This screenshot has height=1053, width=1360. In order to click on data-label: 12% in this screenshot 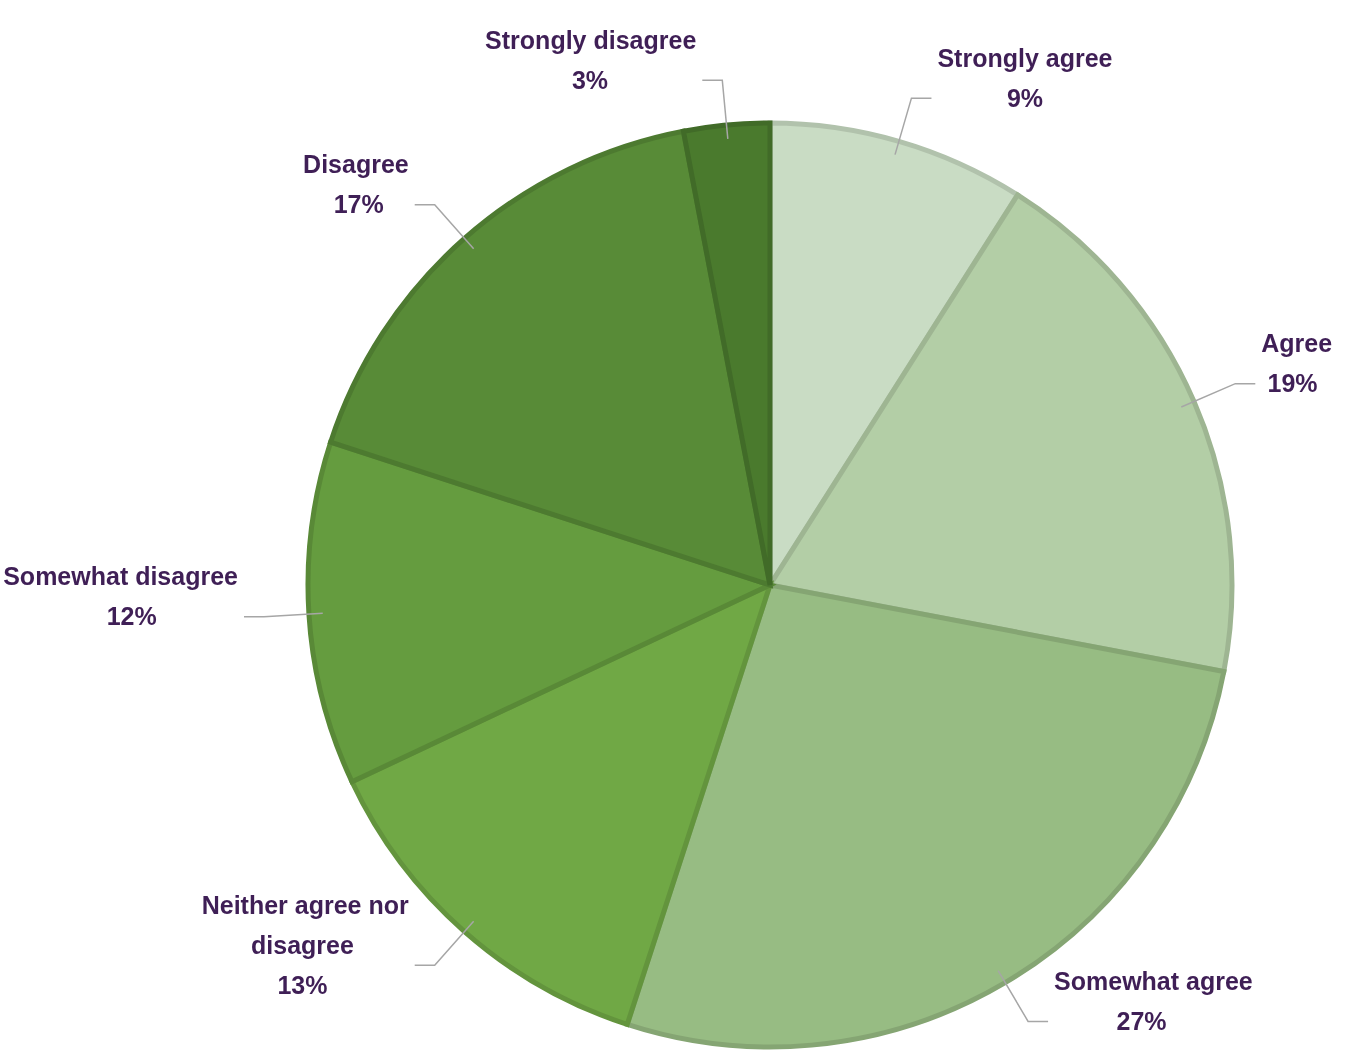, I will do `click(131, 616)`.